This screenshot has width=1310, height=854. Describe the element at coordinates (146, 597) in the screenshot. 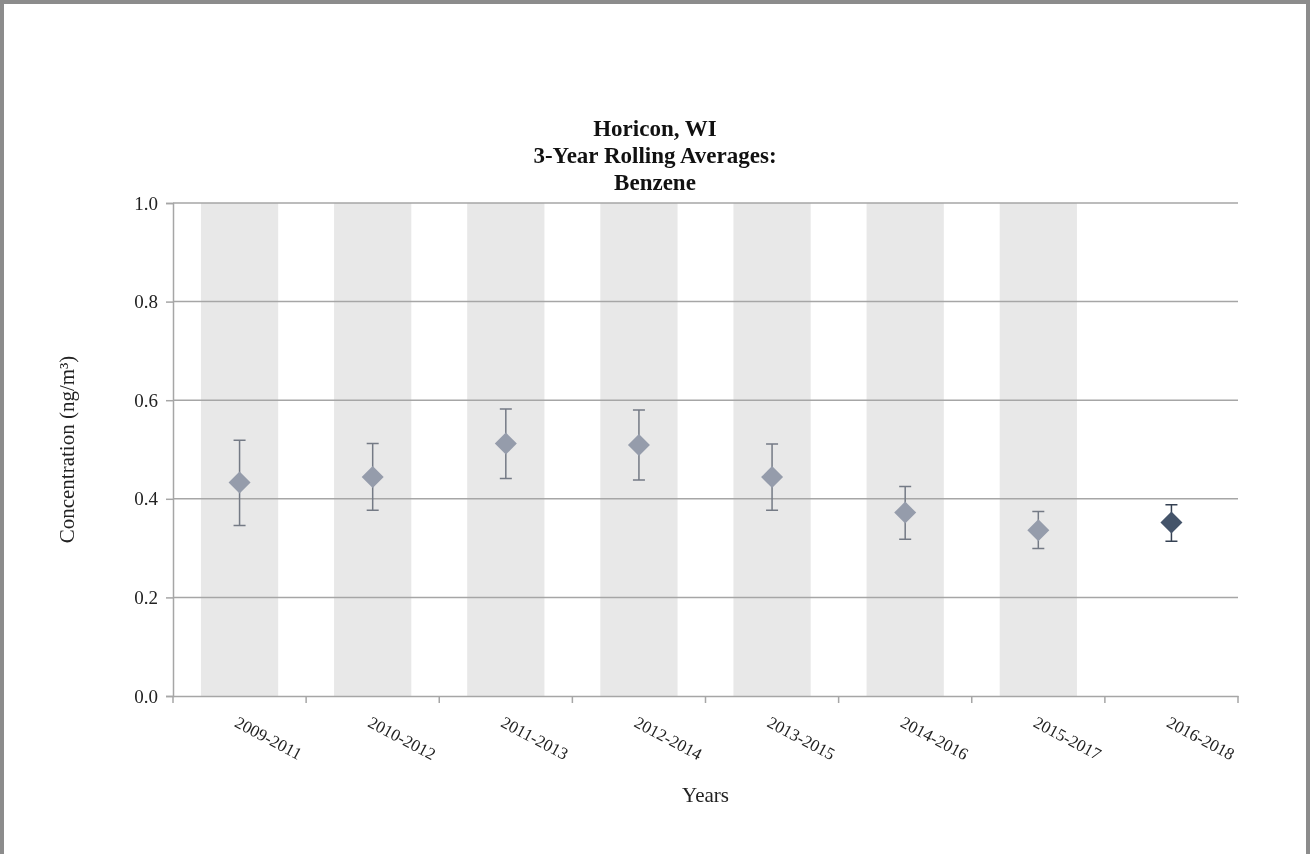

I see `y-tick-label: 0.2` at that location.